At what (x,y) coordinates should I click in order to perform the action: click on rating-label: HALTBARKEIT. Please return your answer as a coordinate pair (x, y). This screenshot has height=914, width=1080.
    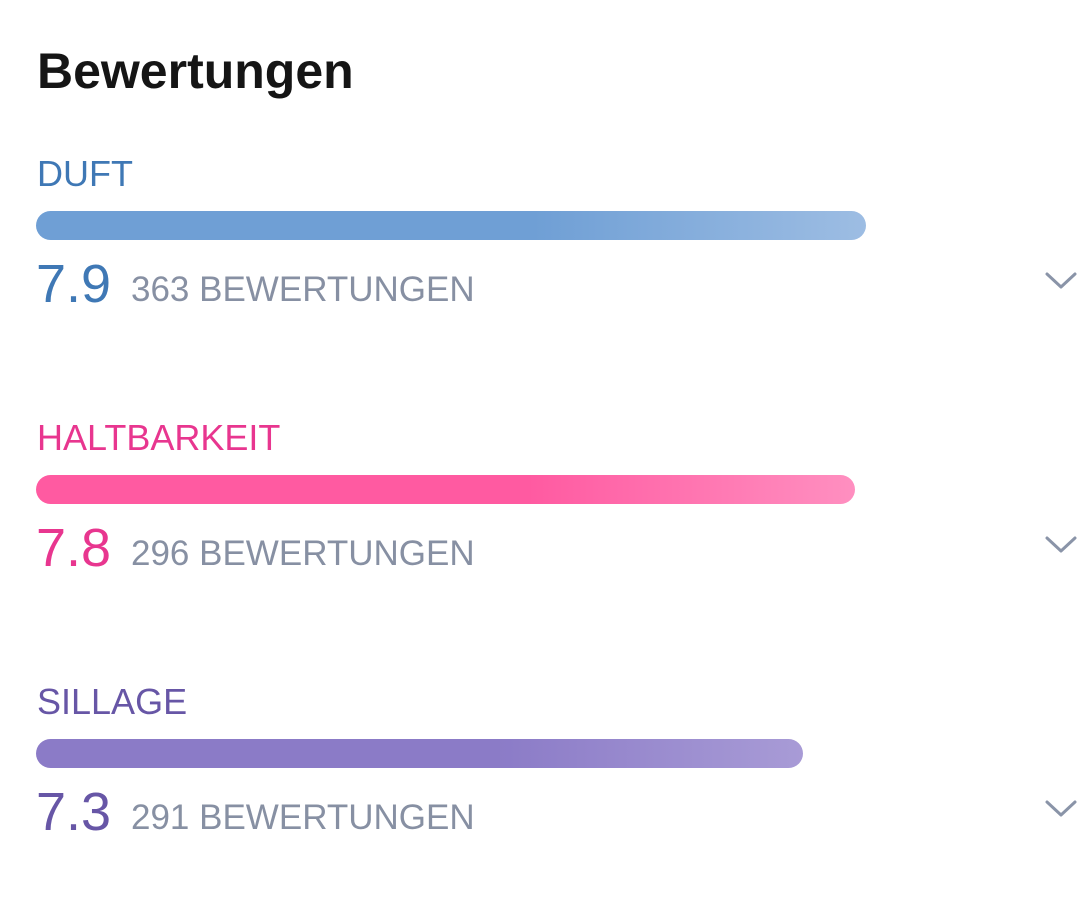
    Looking at the image, I should click on (159, 437).